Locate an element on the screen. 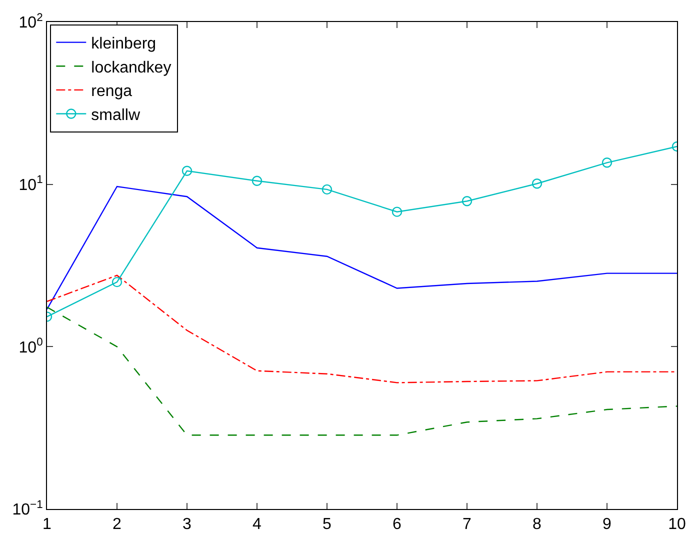  x-tick-label: 6 is located at coordinates (397, 525).